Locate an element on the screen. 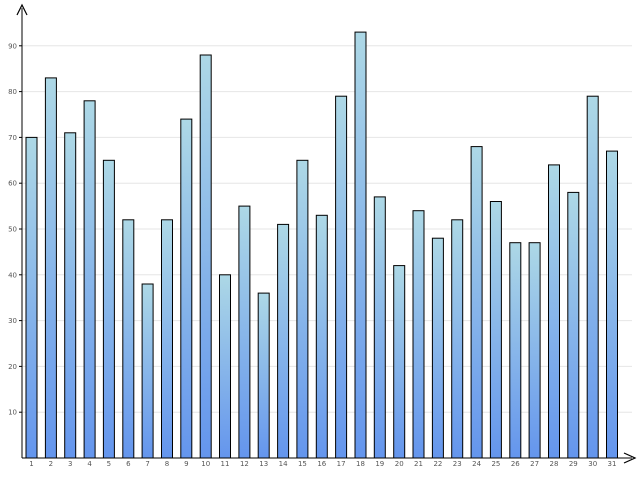  x-tick-label: 2 is located at coordinates (51, 464).